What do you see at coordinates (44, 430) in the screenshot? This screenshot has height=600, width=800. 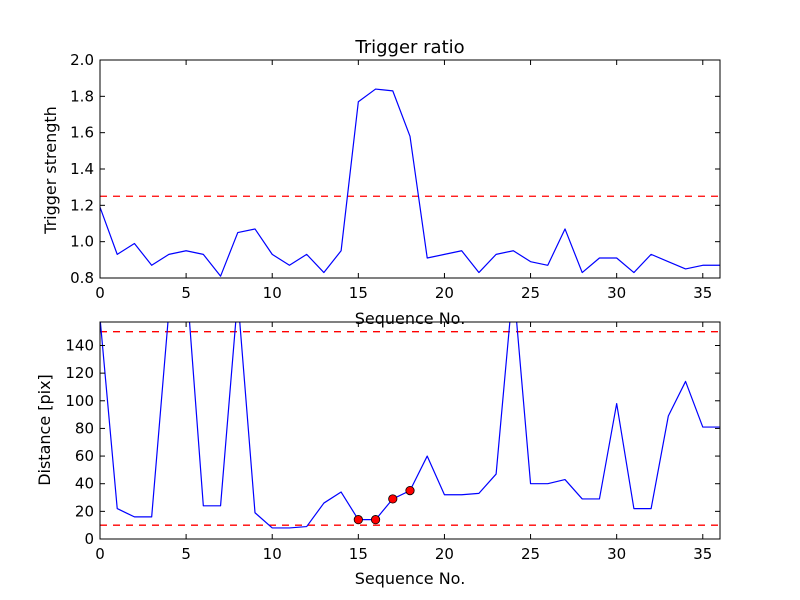 I see `y-axis-label: Distance [pix]` at bounding box center [44, 430].